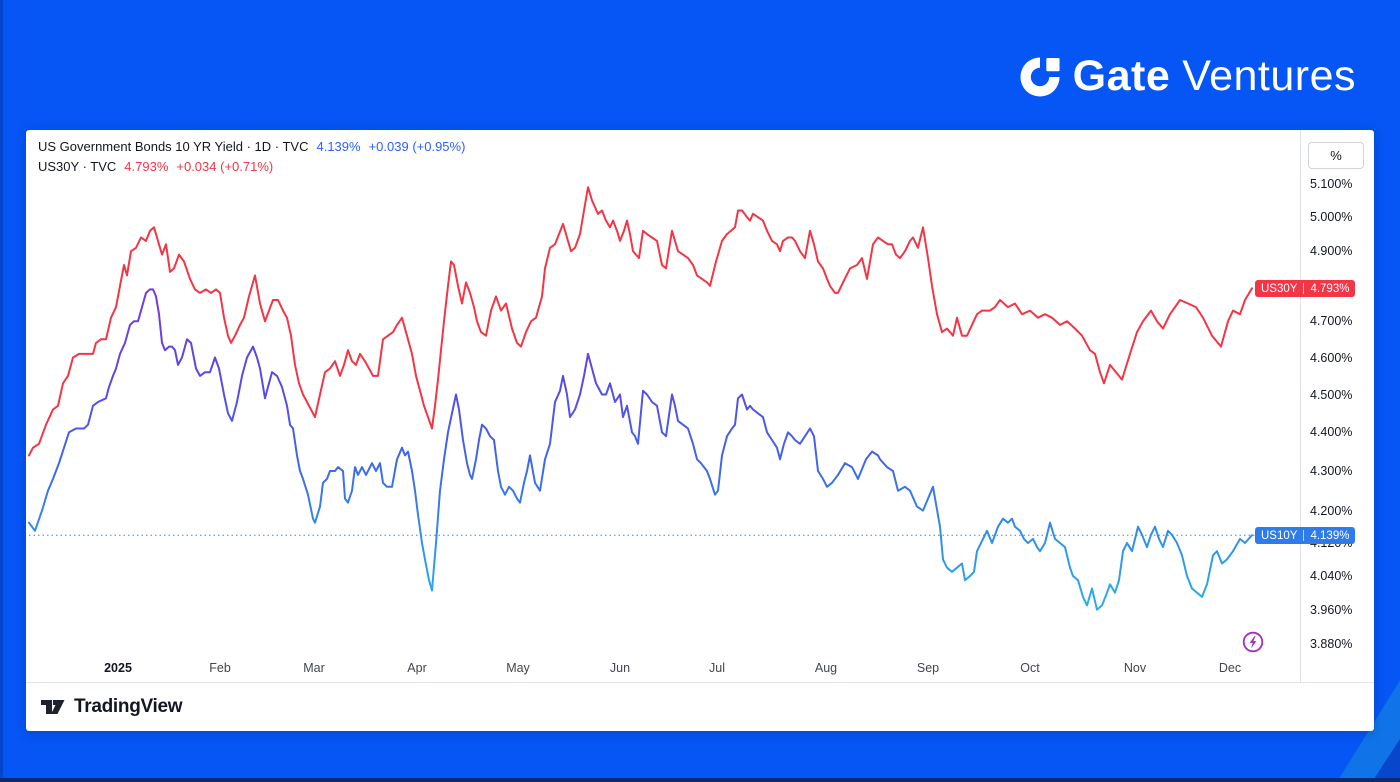  I want to click on price-label-us30y: US30Y 4.793%, so click(1305, 288).